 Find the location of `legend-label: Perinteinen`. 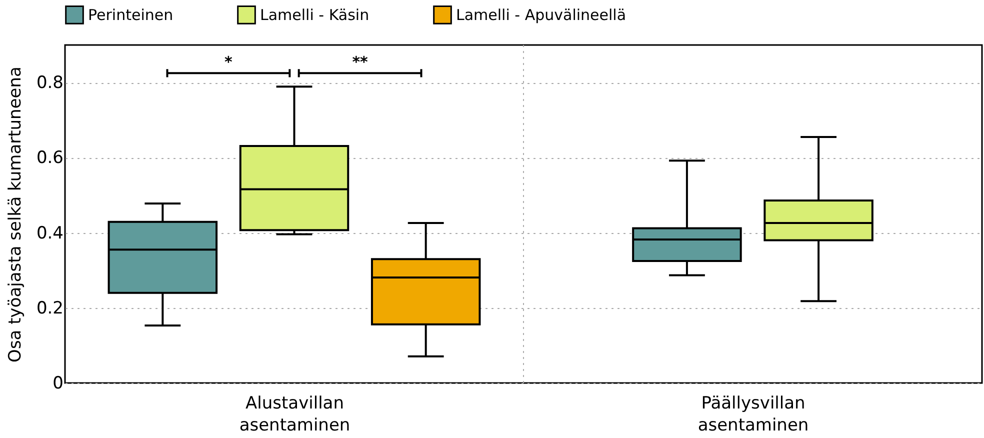

legend-label: Perinteinen is located at coordinates (131, 15).